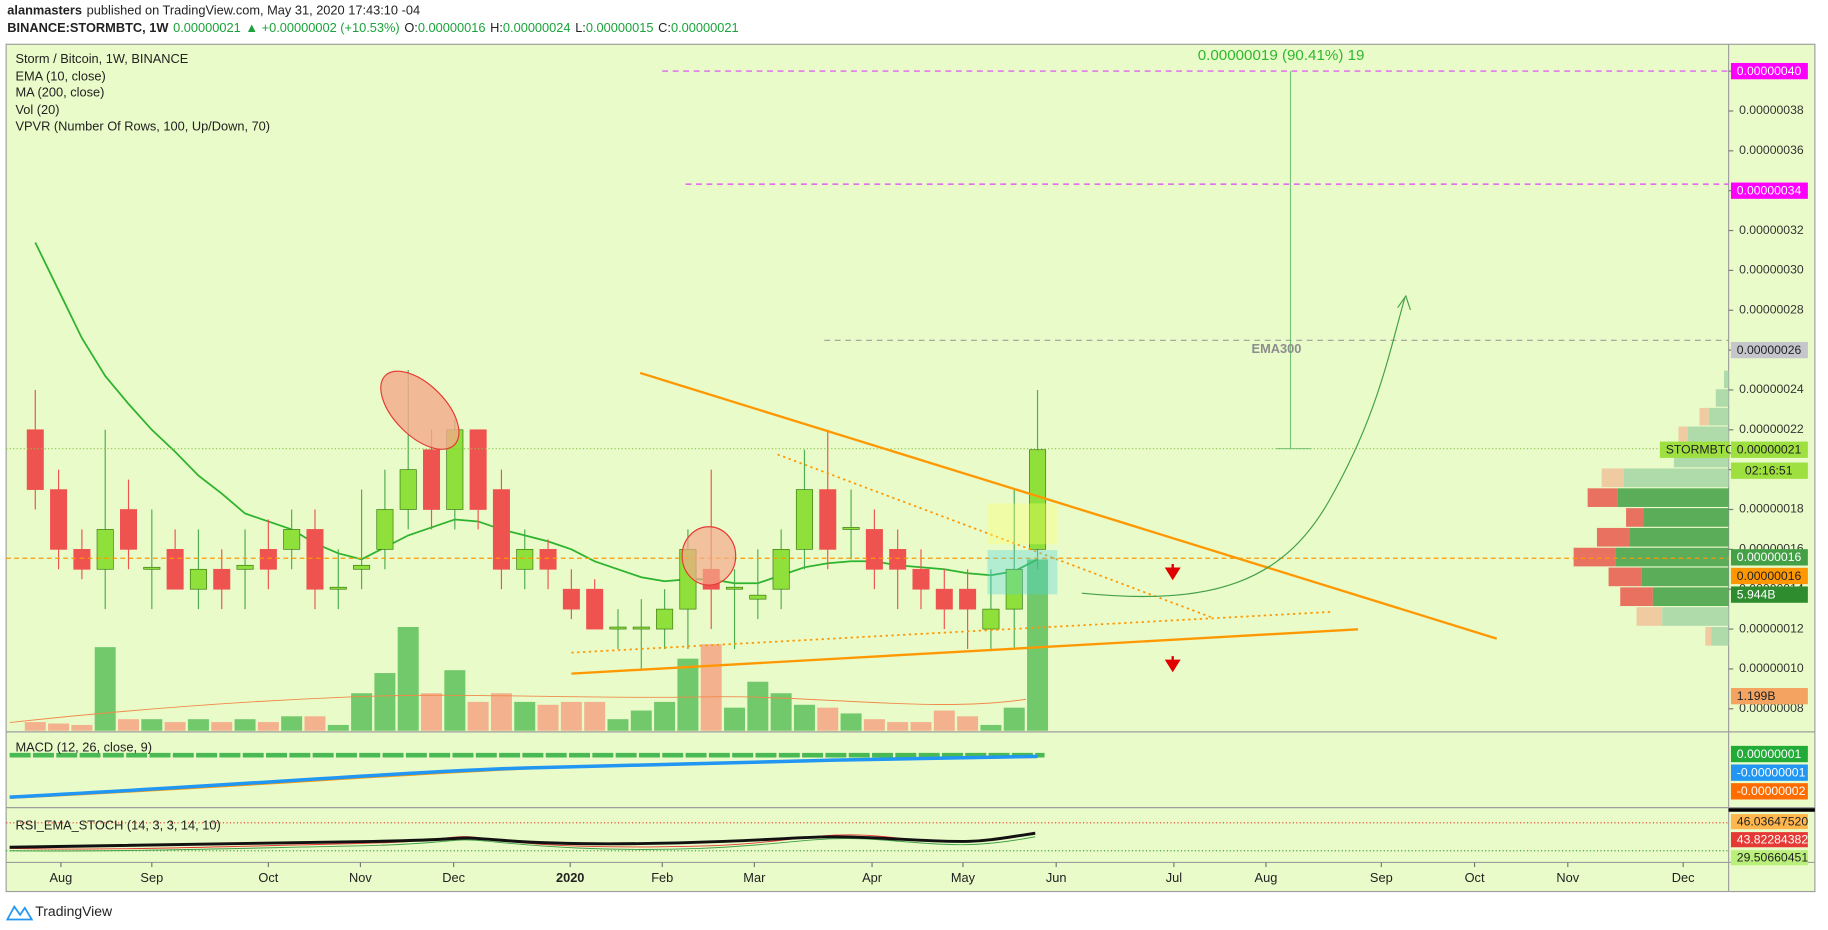 Image resolution: width=1828 pixels, height=930 pixels. What do you see at coordinates (1771, 150) in the screenshot?
I see `y-tick-label: 0.00000036` at bounding box center [1771, 150].